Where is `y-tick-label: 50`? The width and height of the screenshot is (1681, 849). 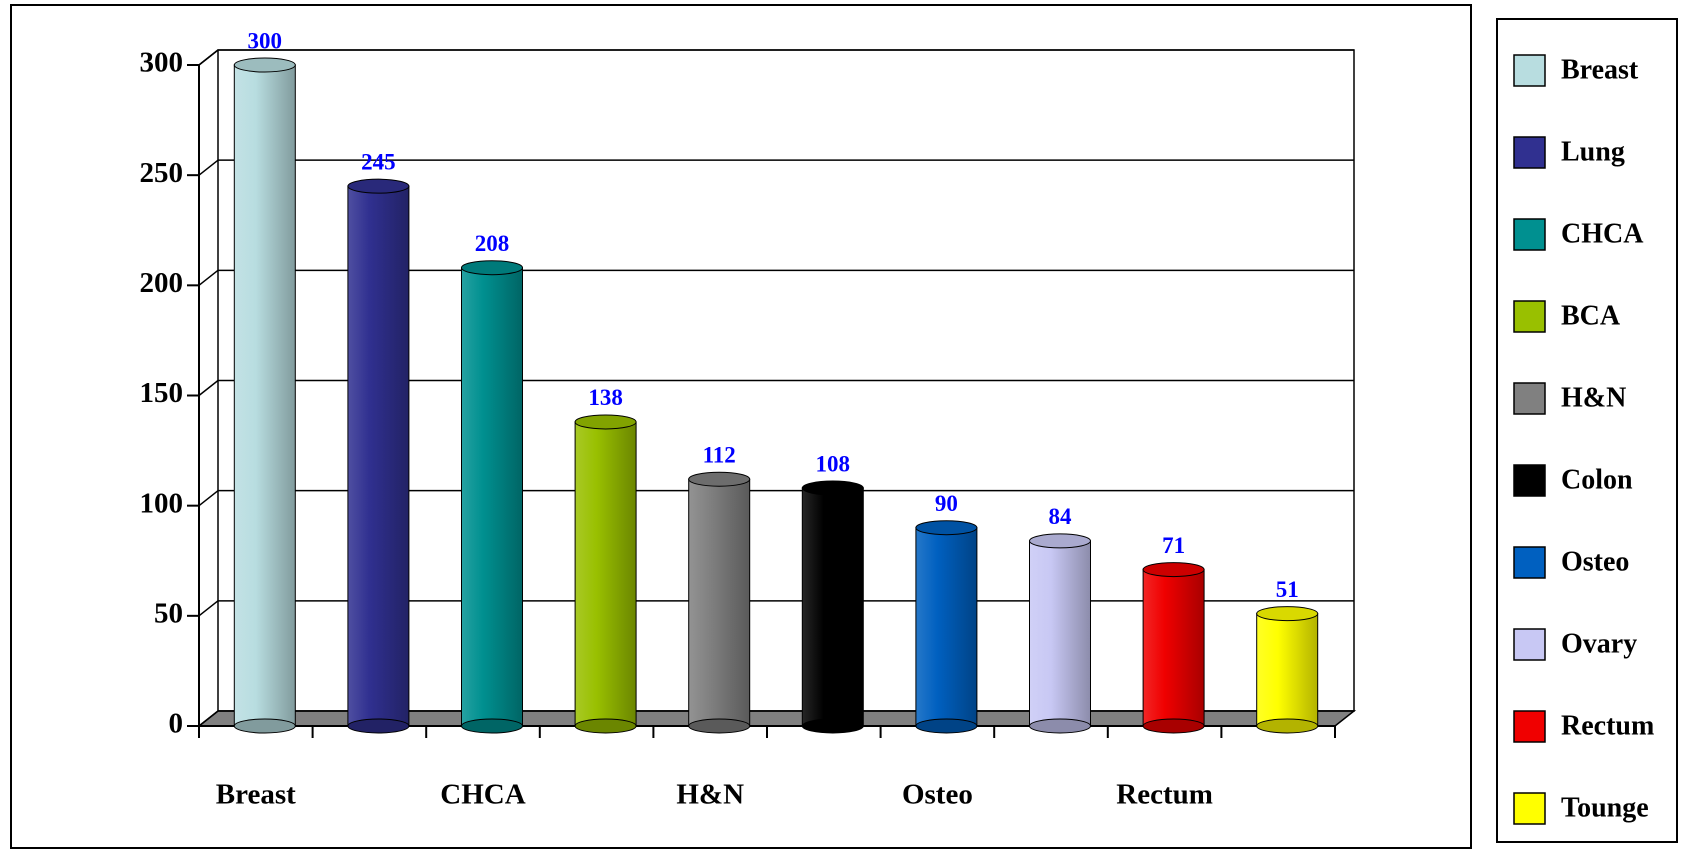
y-tick-label: 50 is located at coordinates (168, 613).